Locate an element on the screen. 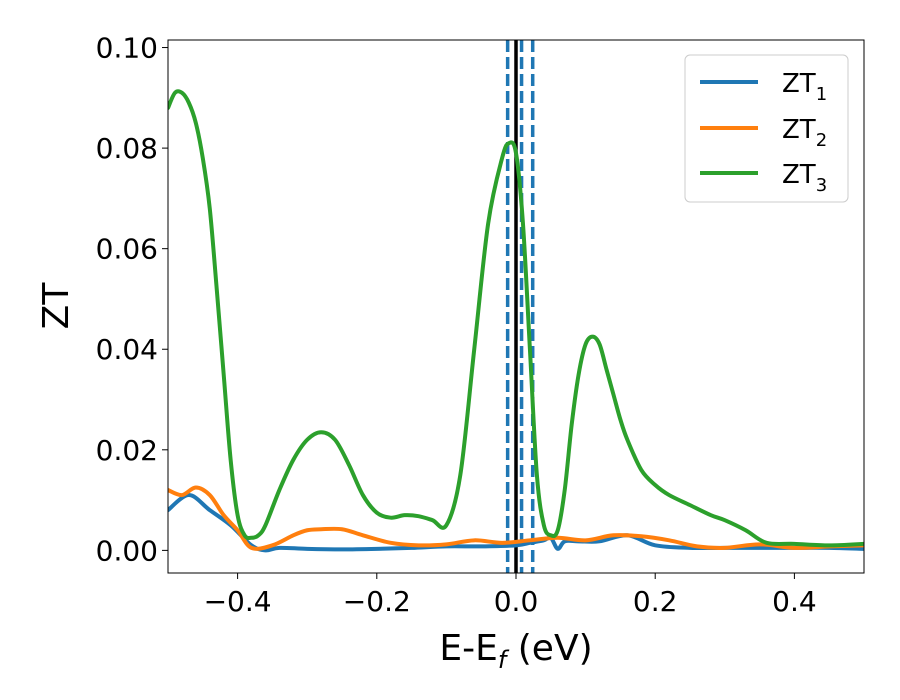 The image size is (900, 700). legend-box is located at coordinates (766, 128).